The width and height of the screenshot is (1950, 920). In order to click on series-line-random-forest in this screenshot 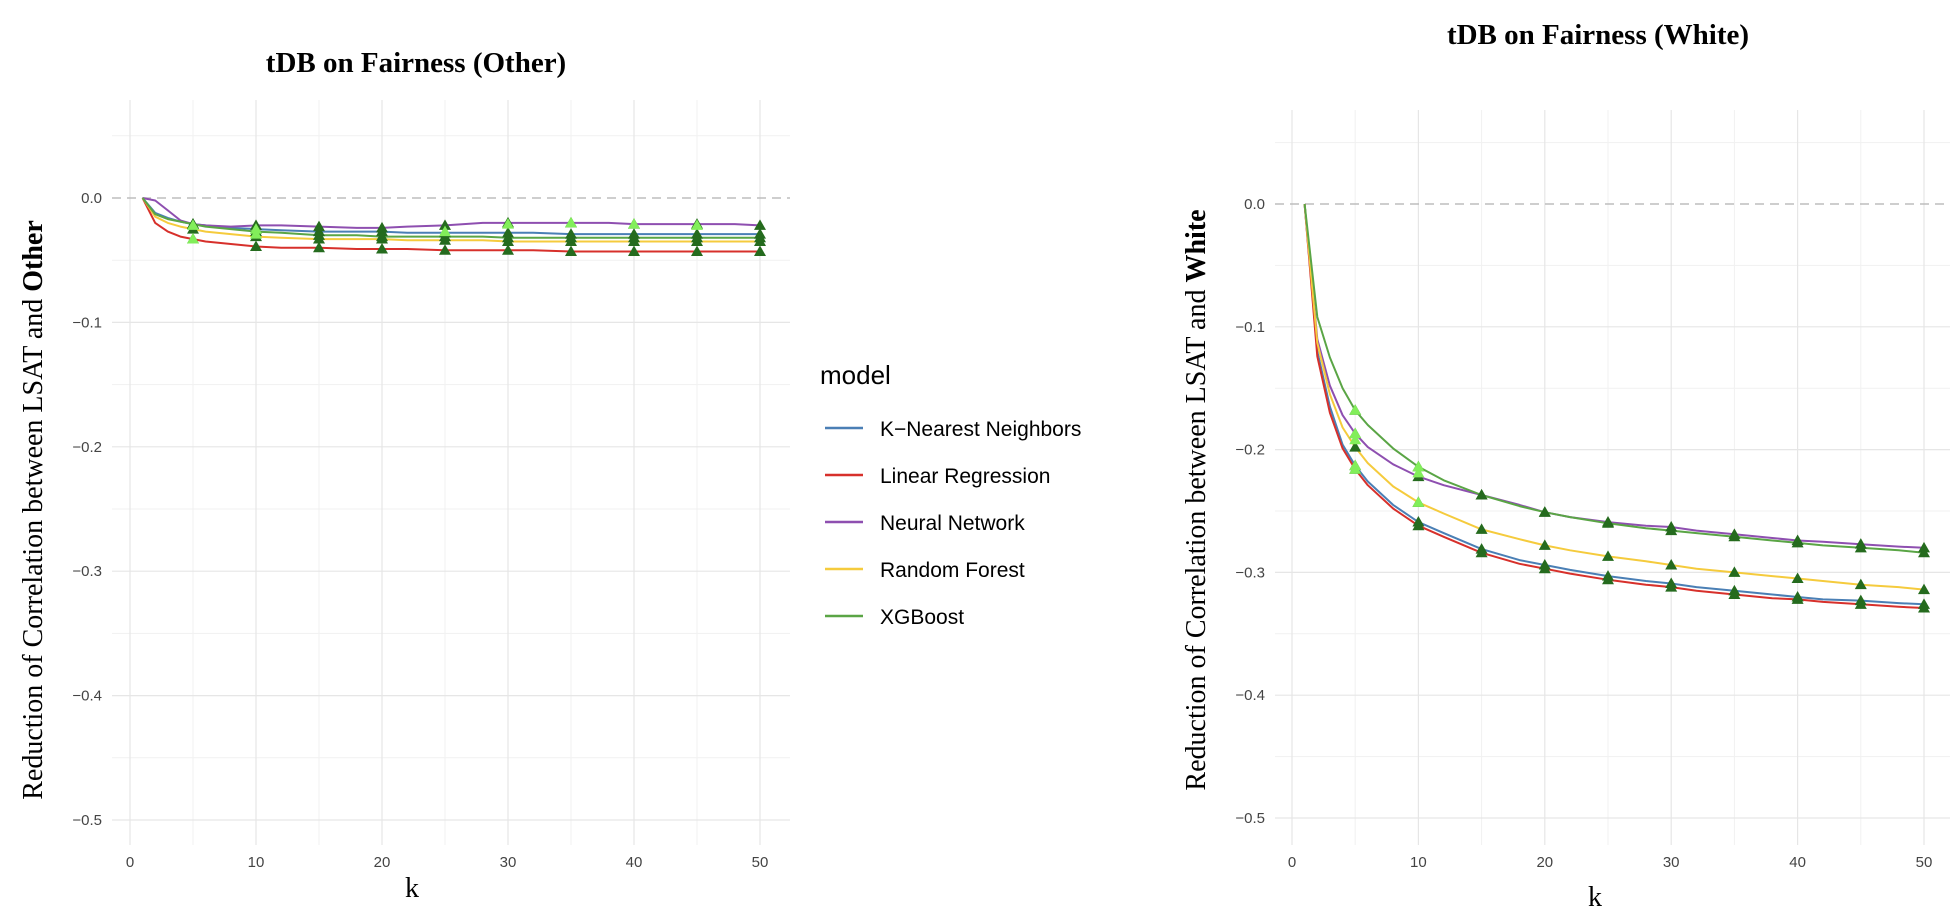, I will do `click(1614, 397)`.